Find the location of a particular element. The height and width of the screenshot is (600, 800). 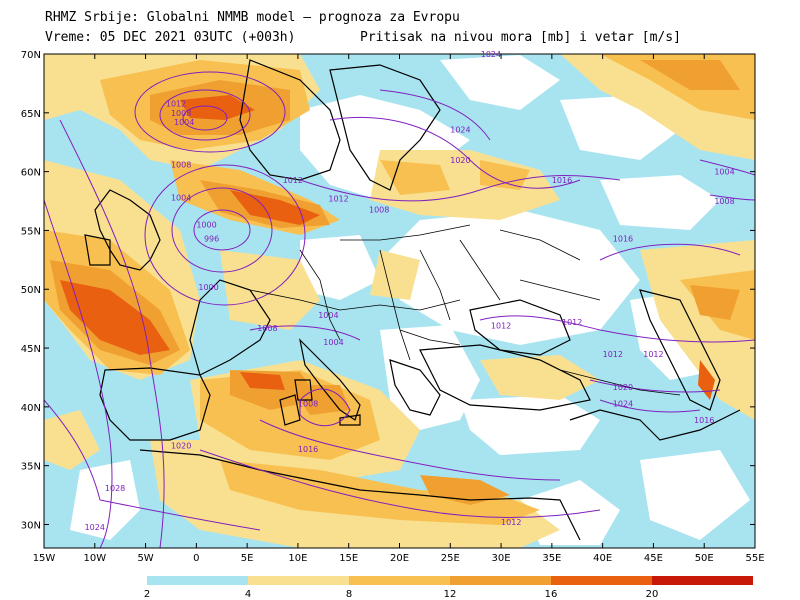

lon-label: 50E is located at coordinates (704, 558).